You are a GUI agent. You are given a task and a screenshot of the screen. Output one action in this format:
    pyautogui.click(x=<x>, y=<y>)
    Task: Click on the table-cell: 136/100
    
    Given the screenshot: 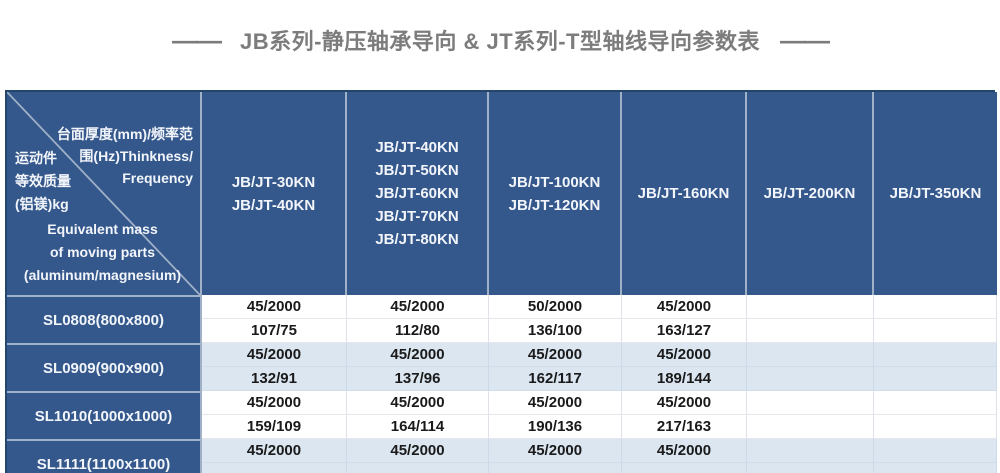 What is the action you would take?
    pyautogui.click(x=555, y=331)
    